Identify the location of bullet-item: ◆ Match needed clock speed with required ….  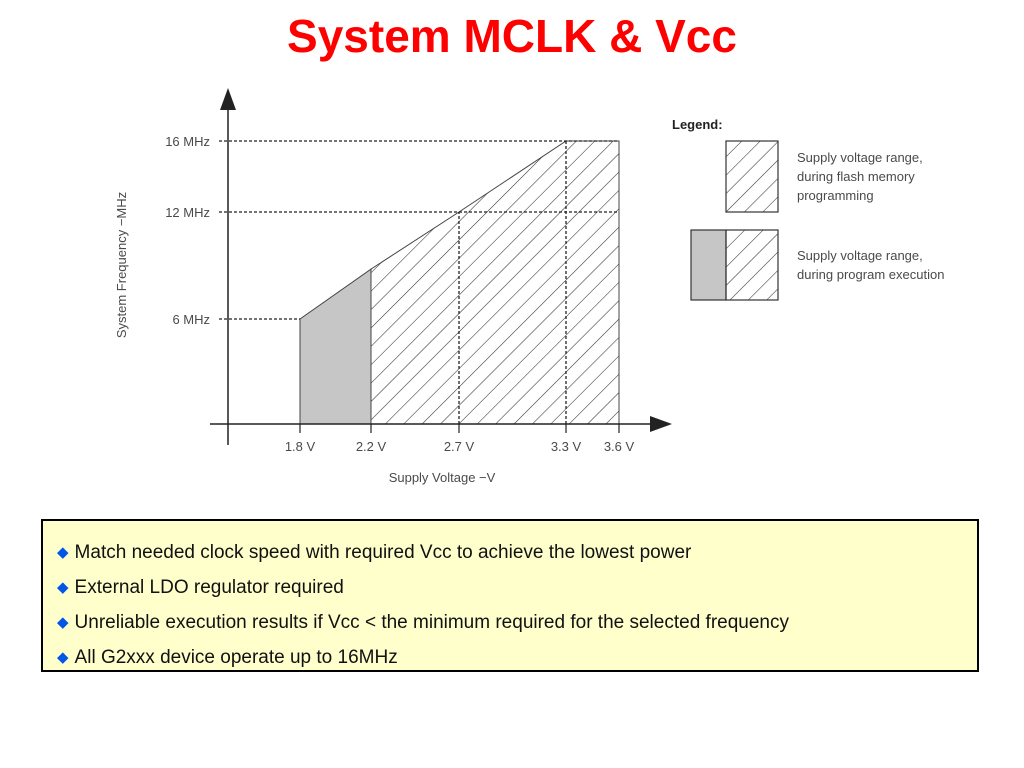
(517, 552).